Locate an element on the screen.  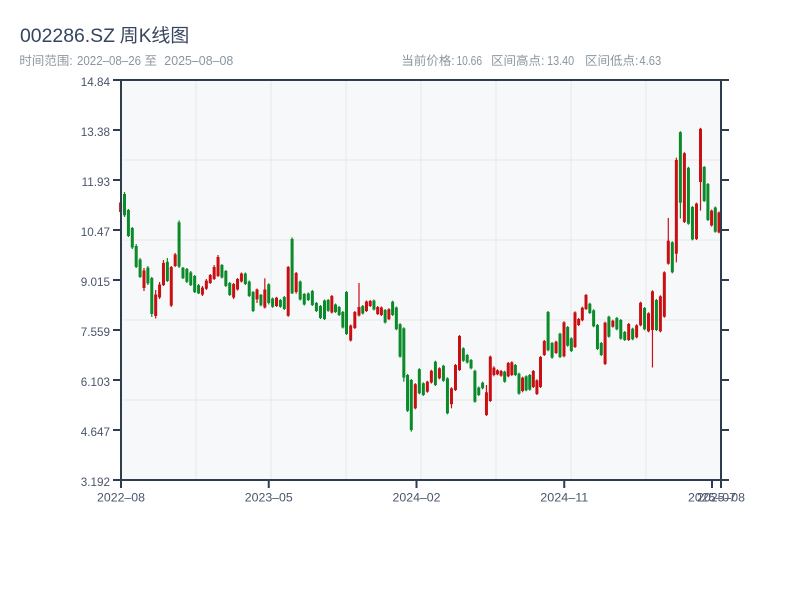
svg-text: 13.40 is located at coordinates (560, 61).